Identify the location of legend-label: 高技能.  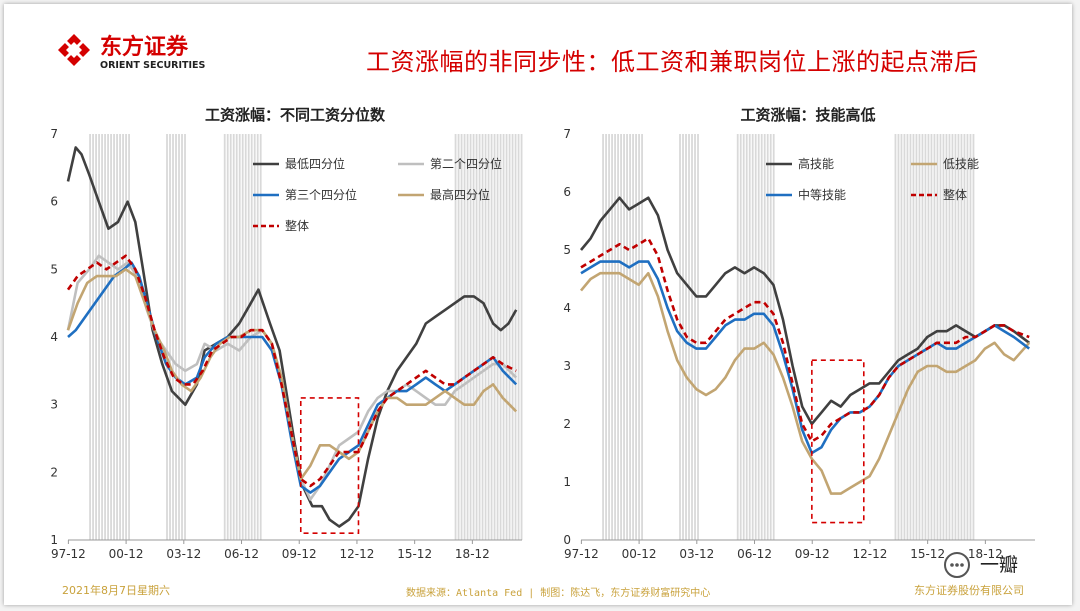
(816, 163).